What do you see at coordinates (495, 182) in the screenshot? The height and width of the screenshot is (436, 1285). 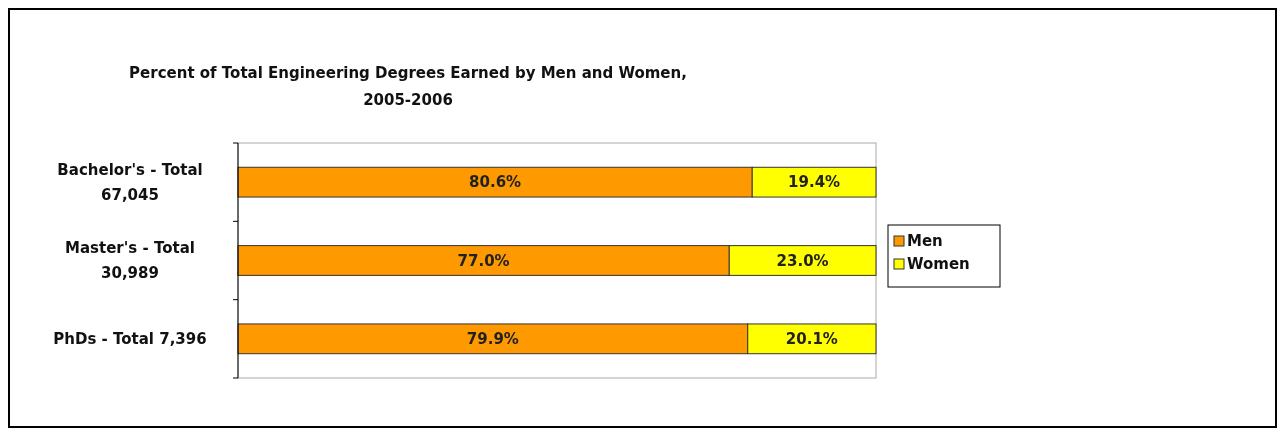 I see `data-label: 80.6%` at bounding box center [495, 182].